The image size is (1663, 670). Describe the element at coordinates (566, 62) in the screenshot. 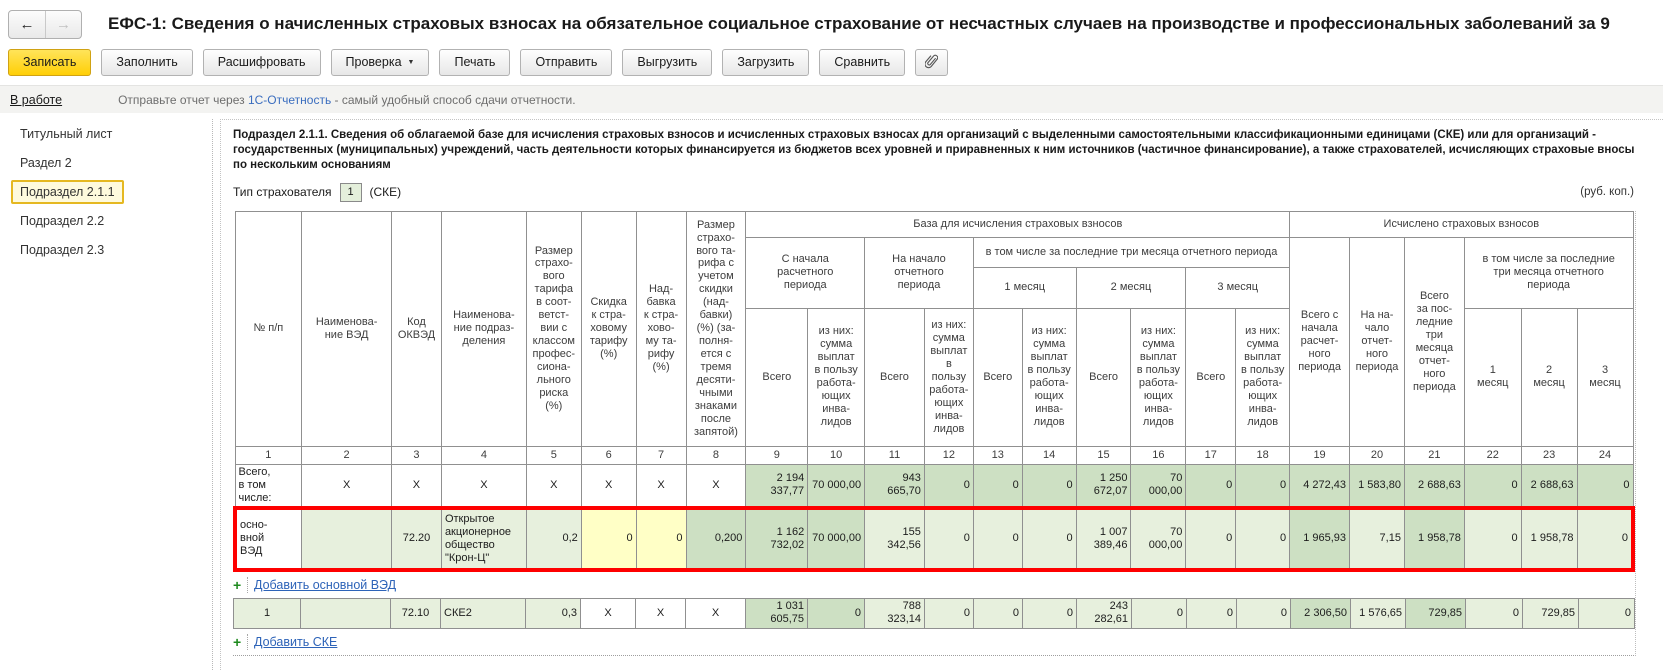

I see `send-button: Отправить` at that location.